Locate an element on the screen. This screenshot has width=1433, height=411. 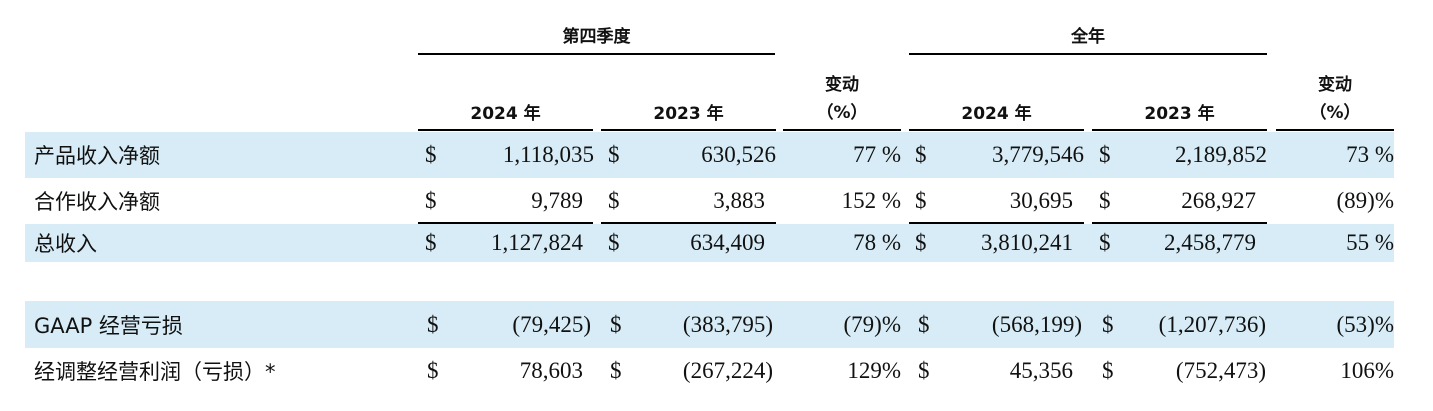
q4-2024-value: 1,118,035 is located at coordinates (548, 154).